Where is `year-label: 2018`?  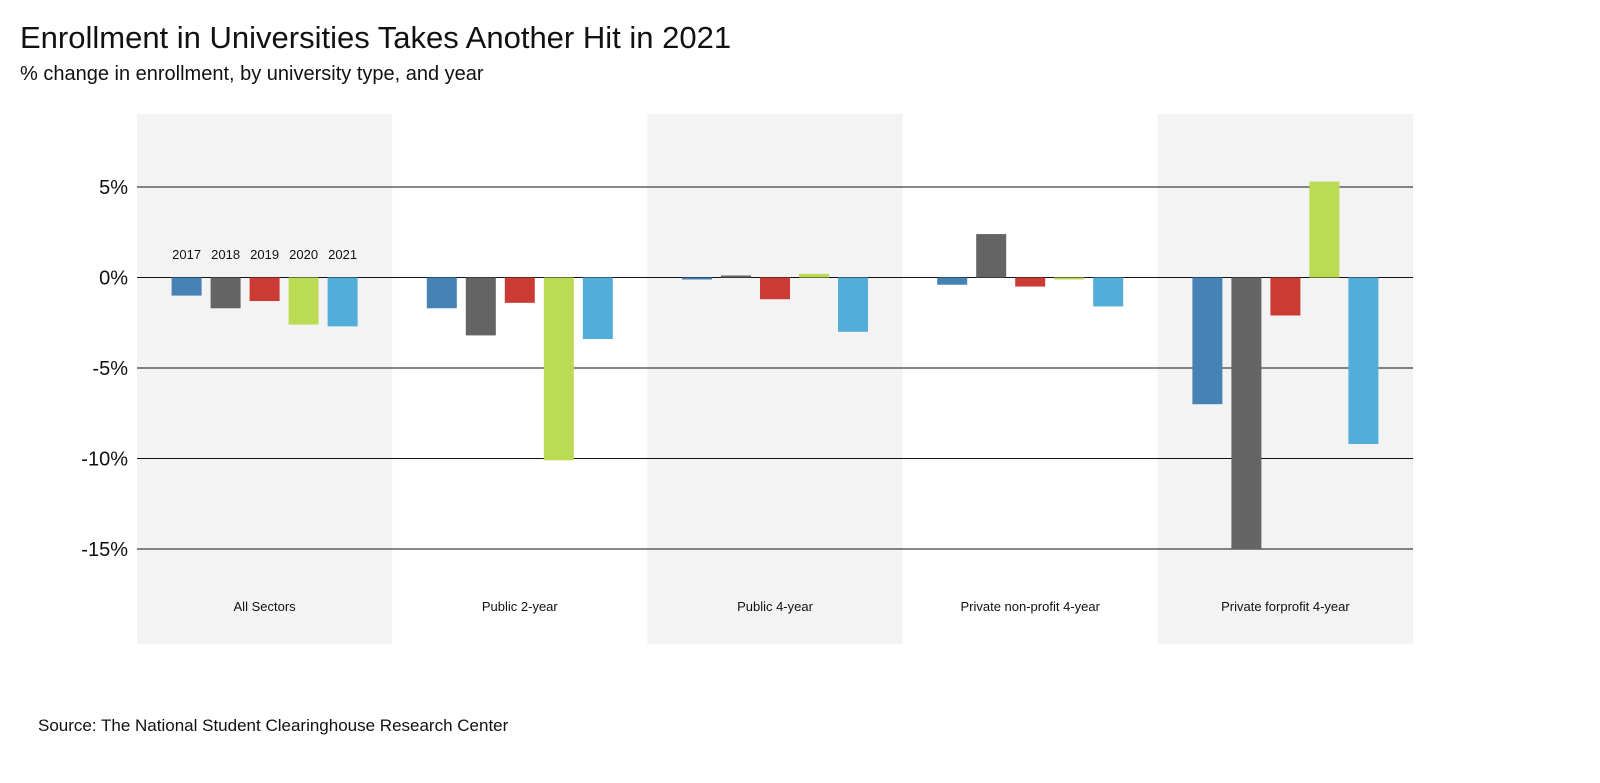 year-label: 2018 is located at coordinates (225, 254).